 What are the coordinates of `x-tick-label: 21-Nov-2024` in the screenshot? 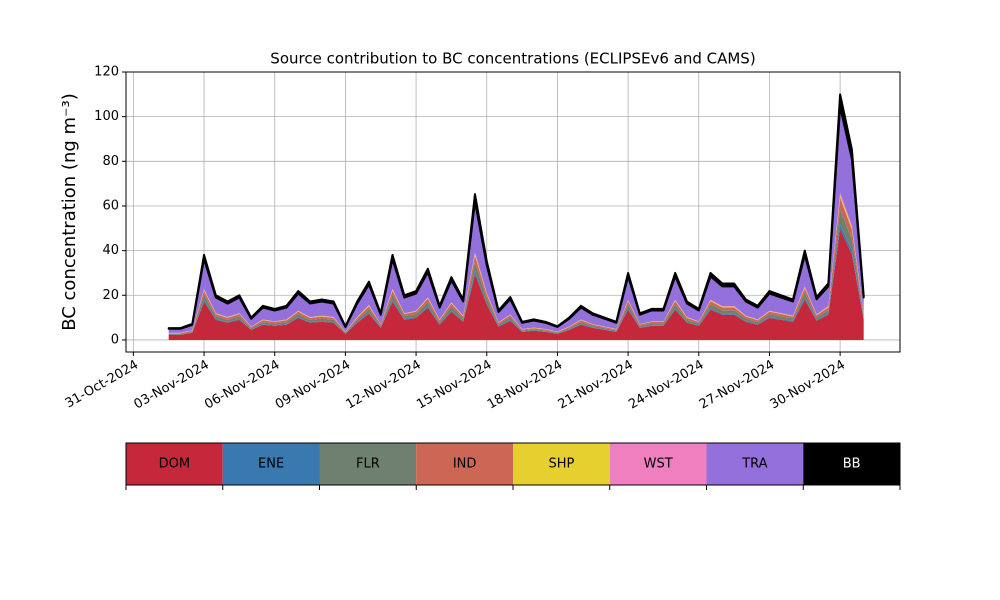 It's located at (596, 385).